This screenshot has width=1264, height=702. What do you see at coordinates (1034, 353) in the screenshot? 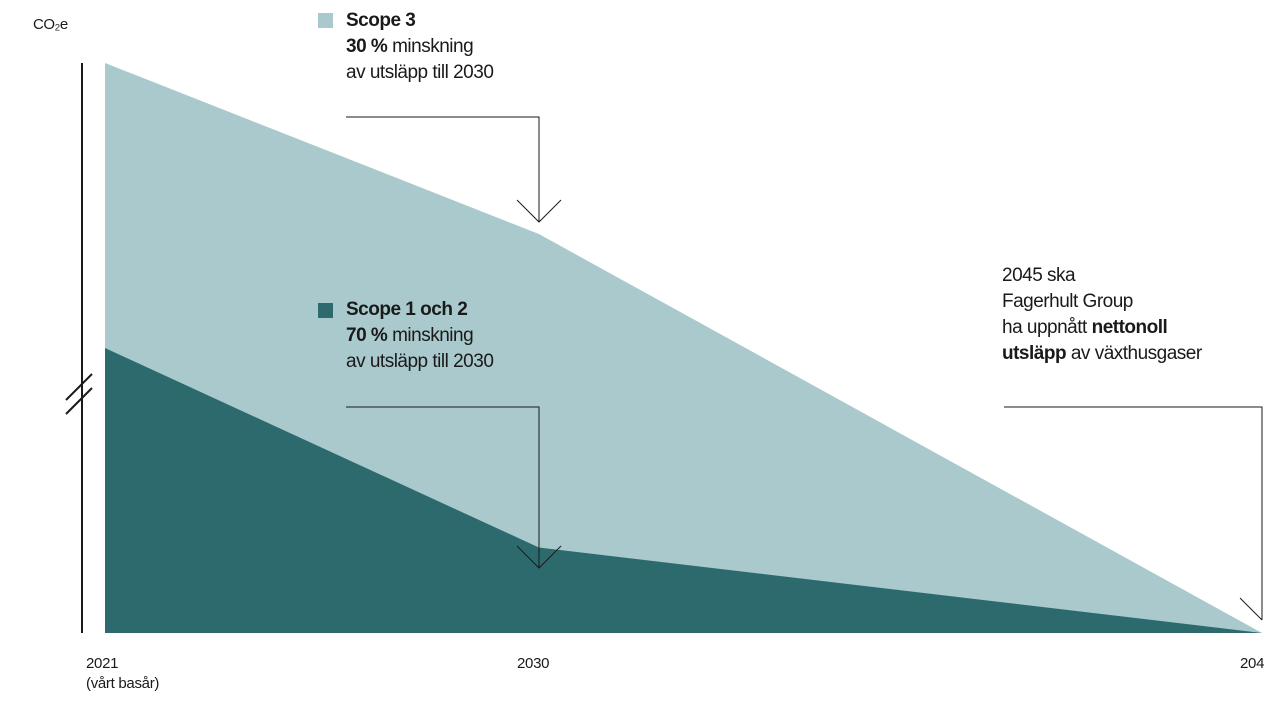
I see `netzero-line4-bold: utsläpp` at bounding box center [1034, 353].